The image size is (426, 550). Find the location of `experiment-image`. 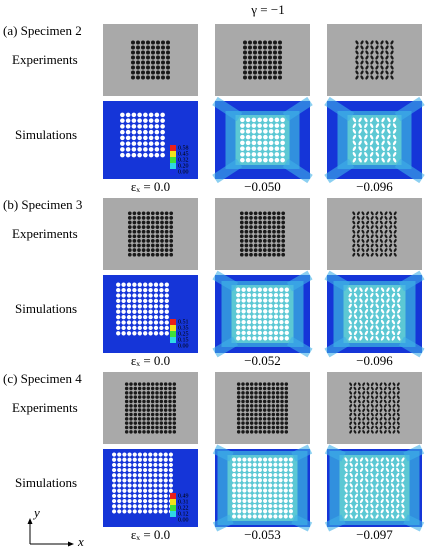

experiment-image is located at coordinates (374, 60).